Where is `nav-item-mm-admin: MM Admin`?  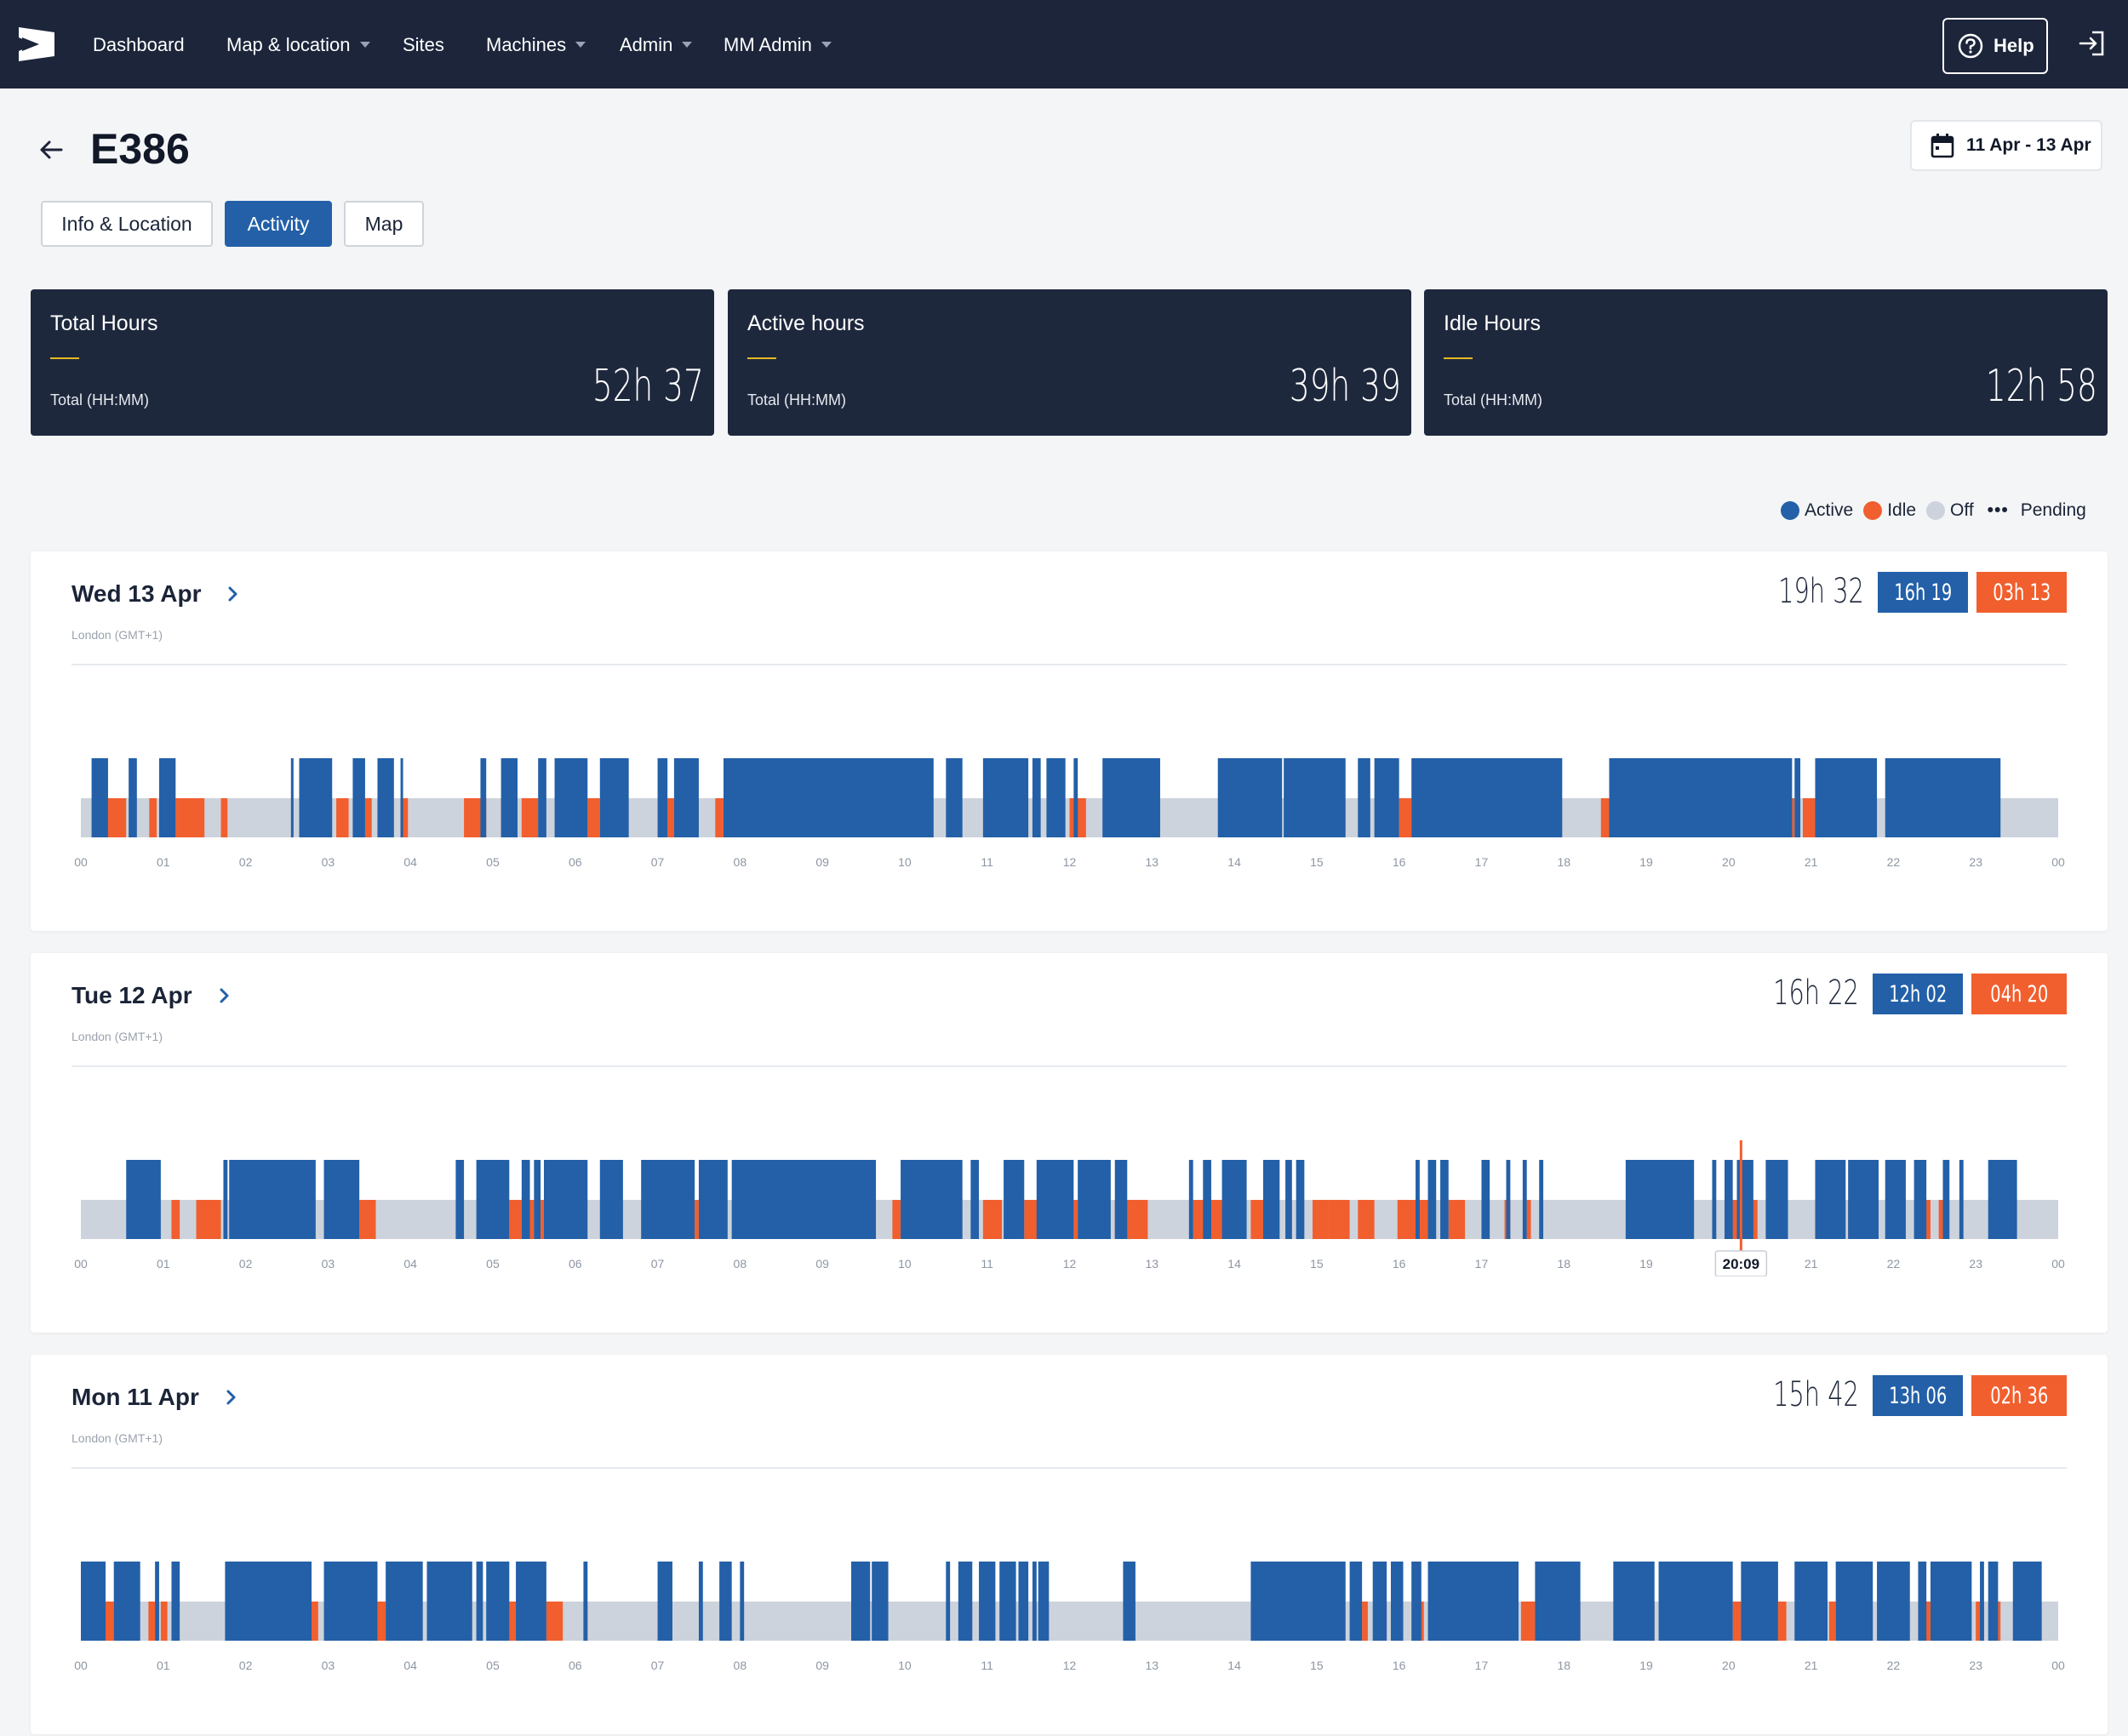 nav-item-mm-admin: MM Admin is located at coordinates (778, 45).